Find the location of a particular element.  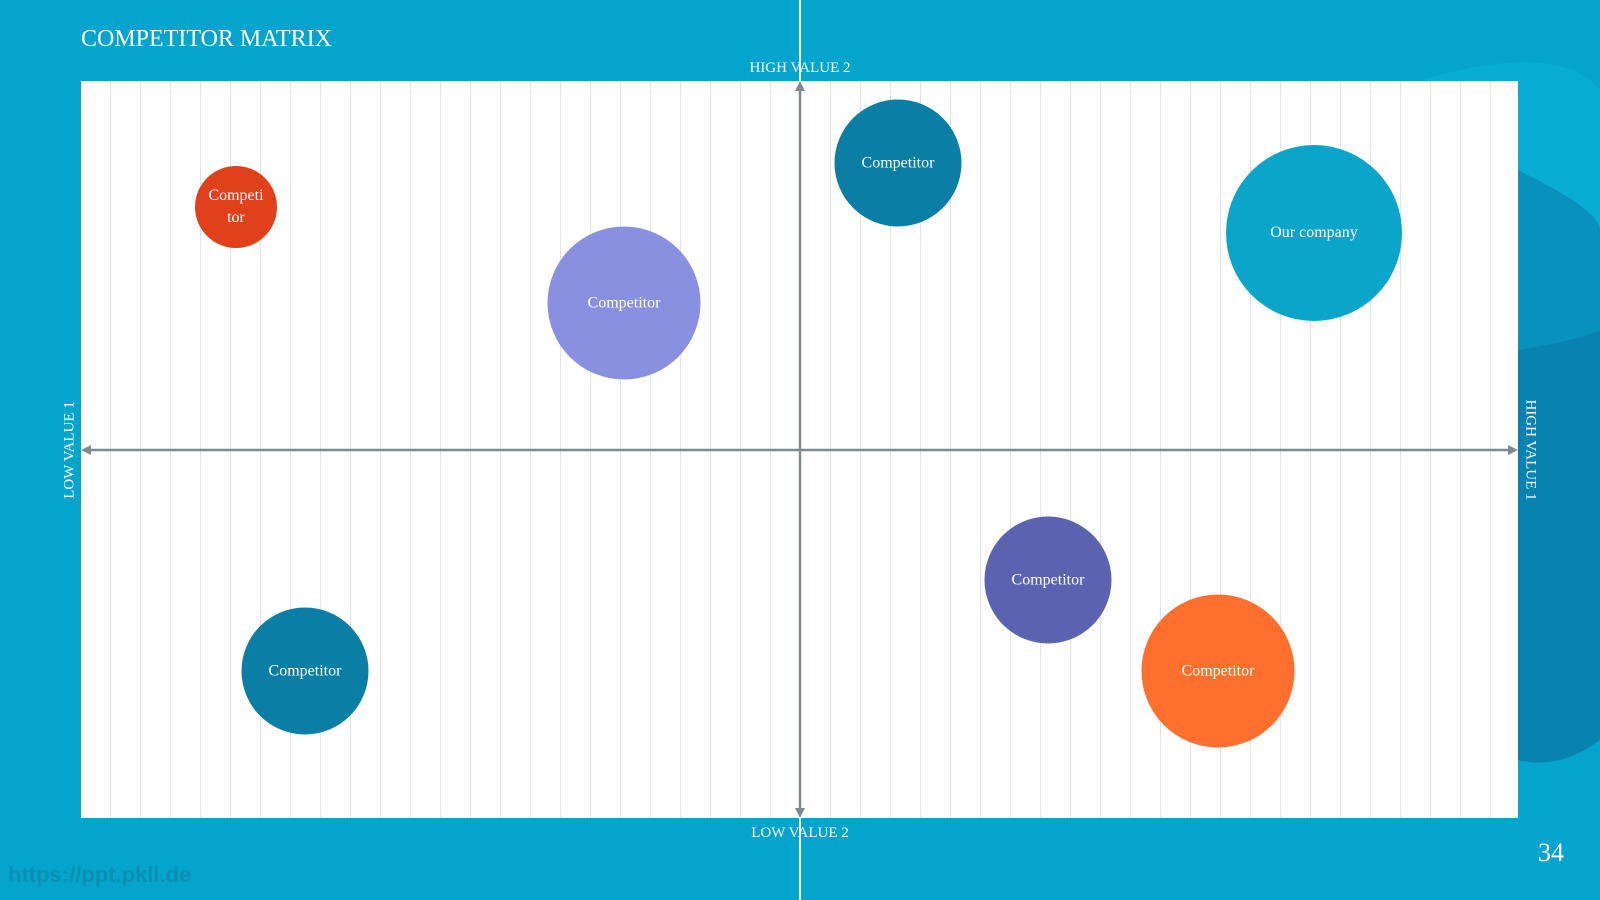

slide-title: COMPETITOR MATRIX is located at coordinates (206, 39).